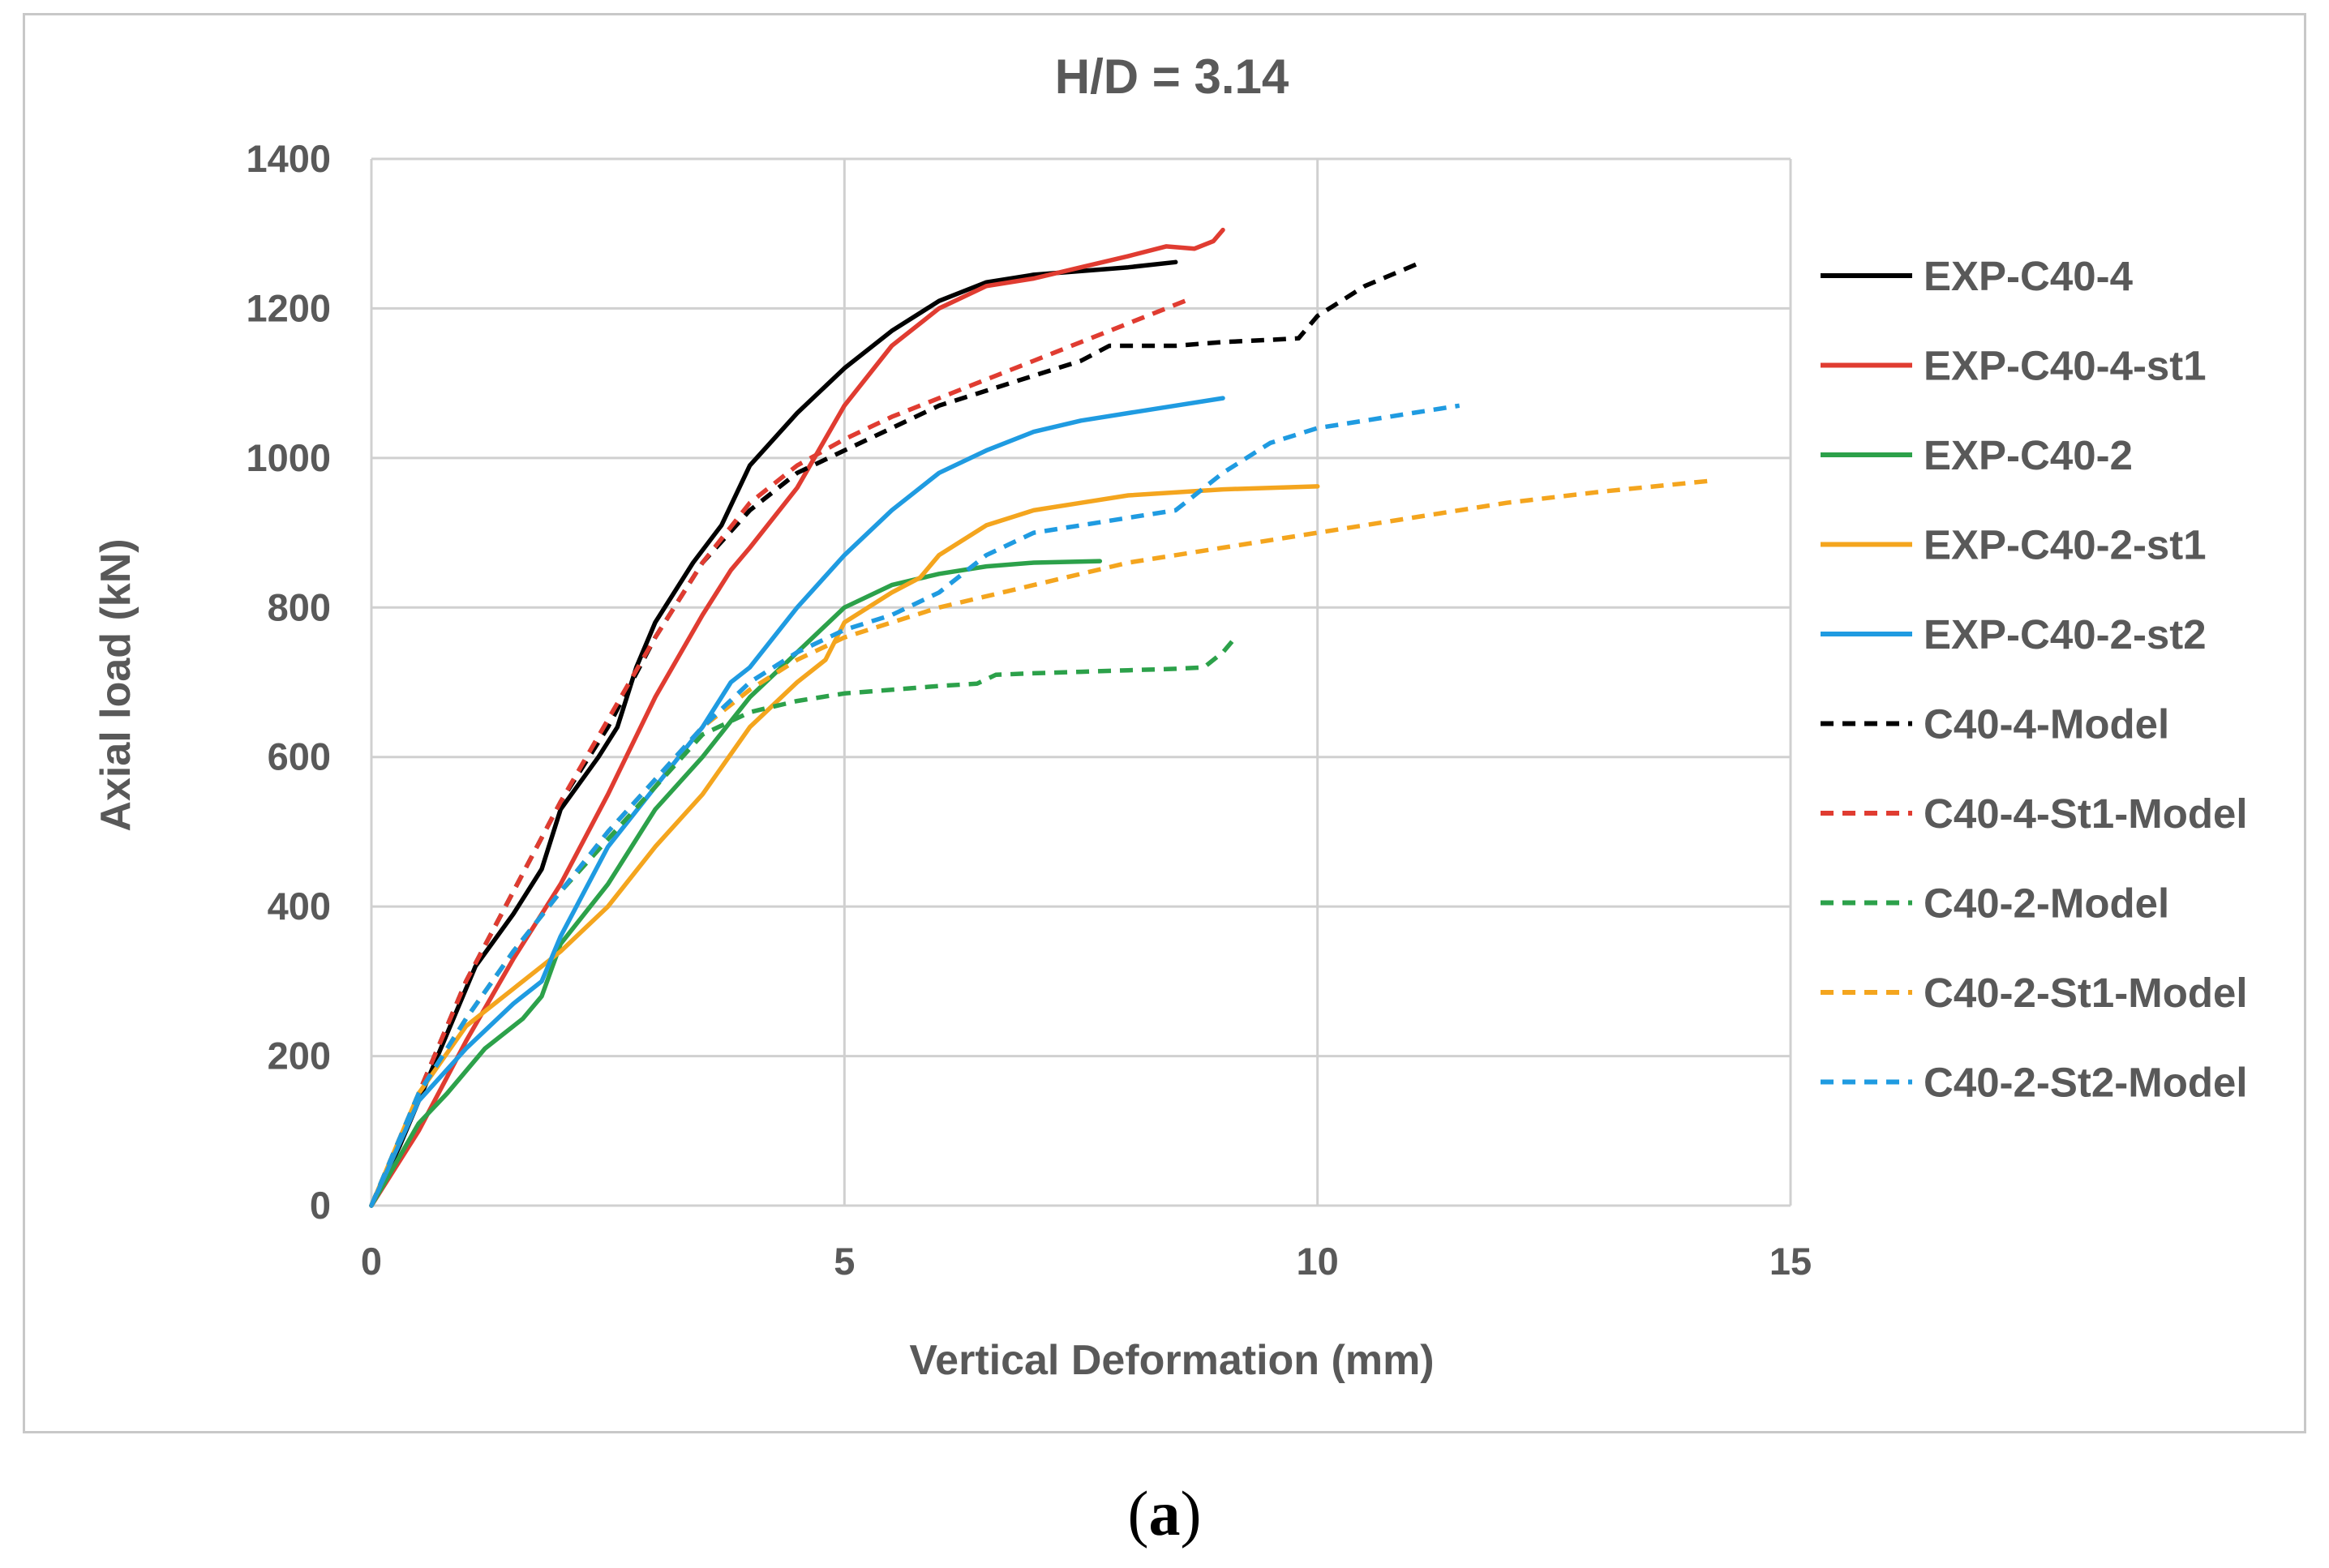 This screenshot has height=1568, width=2329. What do you see at coordinates (2086, 1083) in the screenshot?
I see `legend-label: C40-2-St2-Model` at bounding box center [2086, 1083].